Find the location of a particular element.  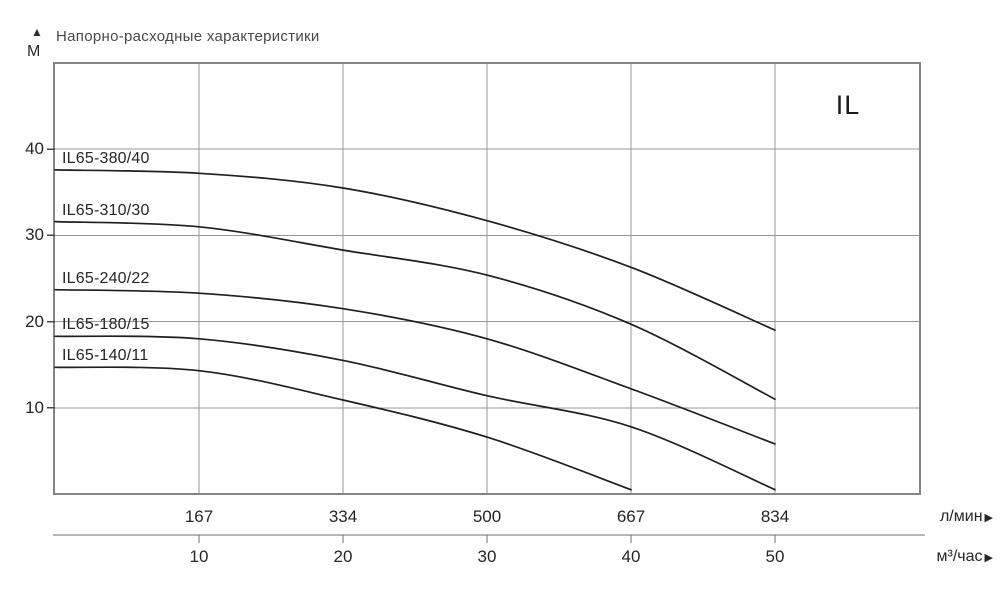

series-family-label: IL is located at coordinates (848, 105).